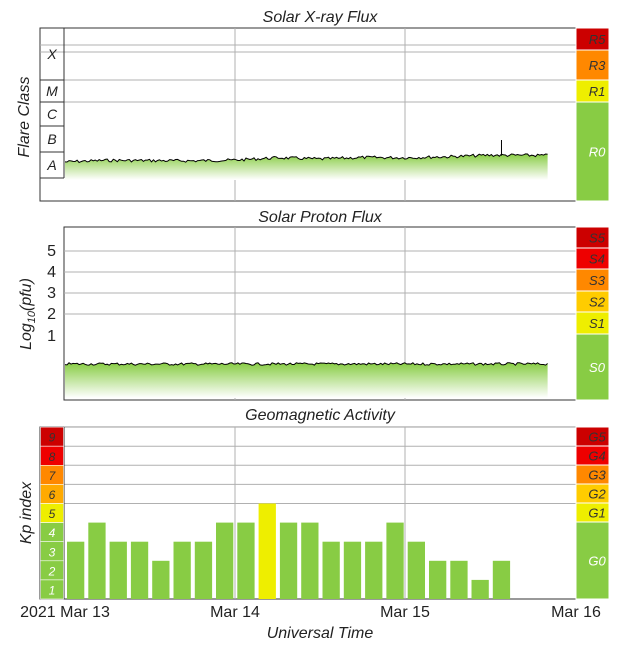 This screenshot has height=655, width=640. I want to click on solar-scale-label: S0, so click(597, 367).